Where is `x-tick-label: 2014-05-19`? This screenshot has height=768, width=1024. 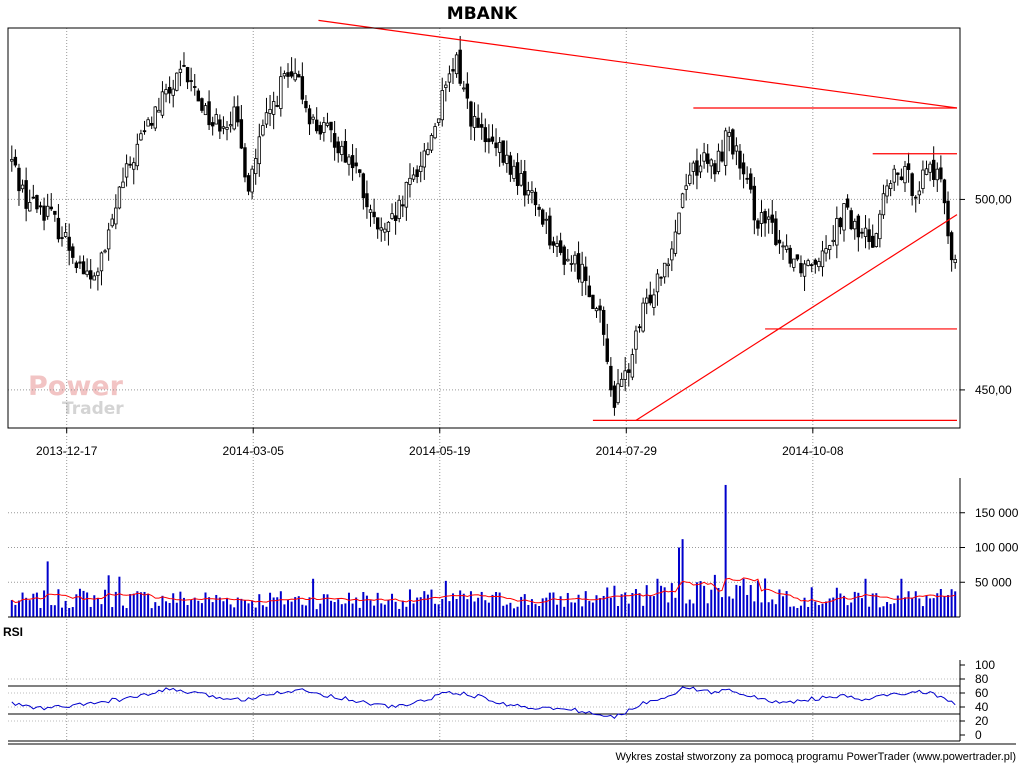
x-tick-label: 2014-05-19 is located at coordinates (440, 451).